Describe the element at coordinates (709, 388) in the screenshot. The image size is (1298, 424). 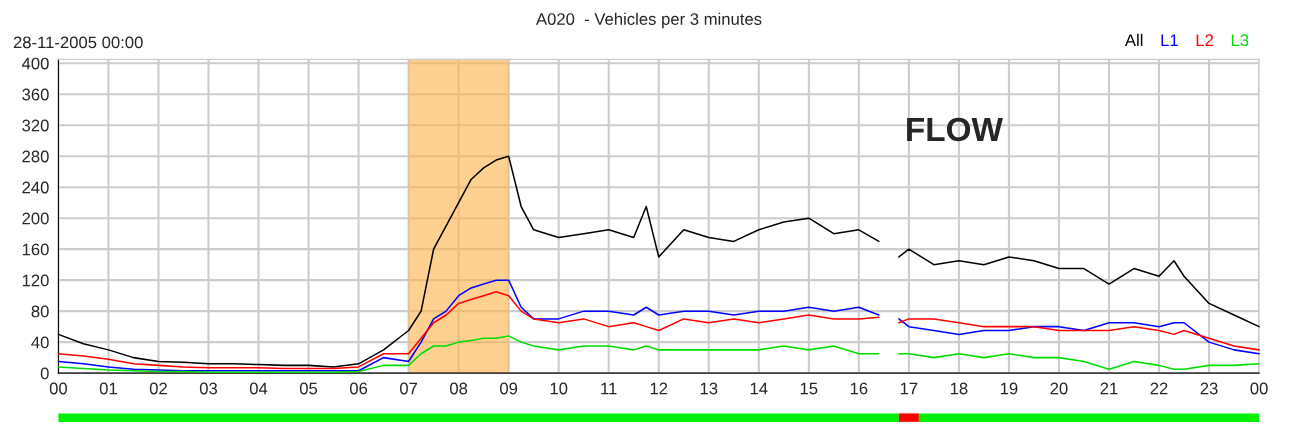
I see `x-tick-label: 13` at that location.